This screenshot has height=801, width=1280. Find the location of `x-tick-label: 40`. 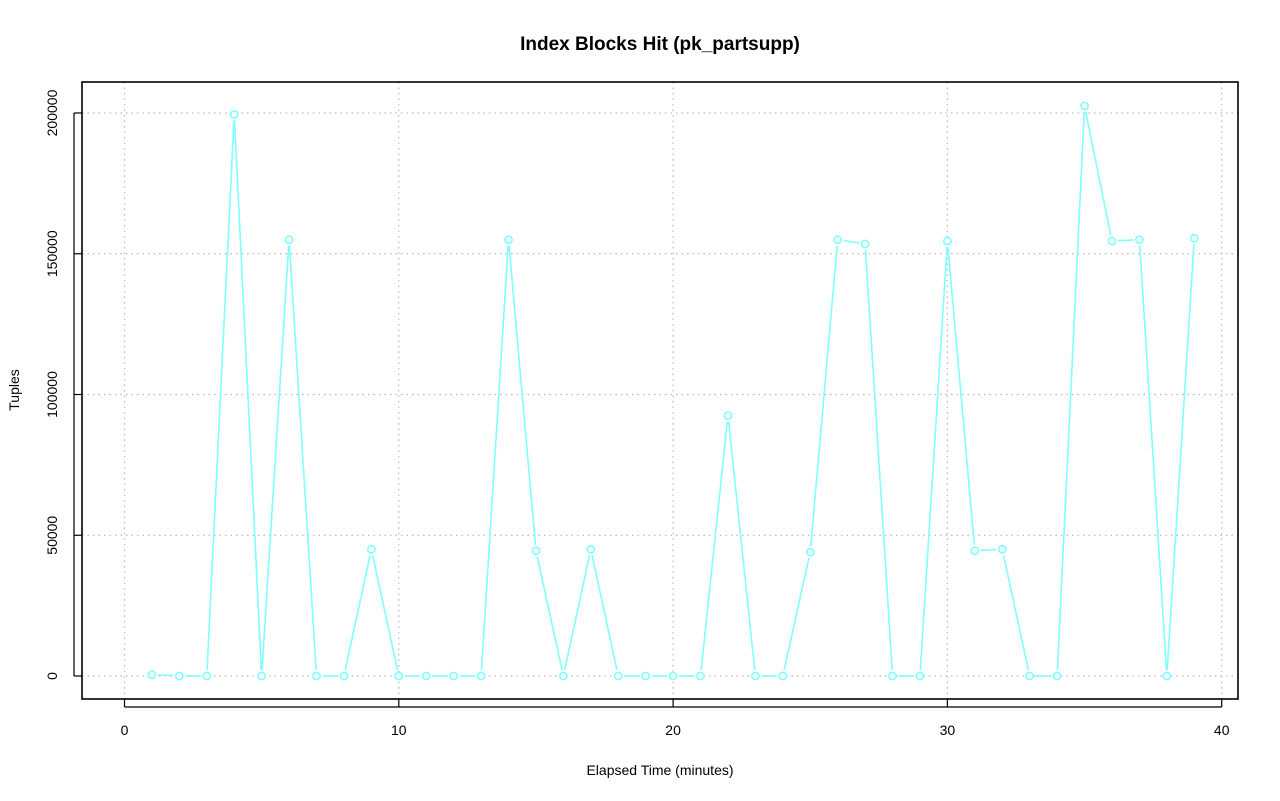

x-tick-label: 40 is located at coordinates (1222, 730).